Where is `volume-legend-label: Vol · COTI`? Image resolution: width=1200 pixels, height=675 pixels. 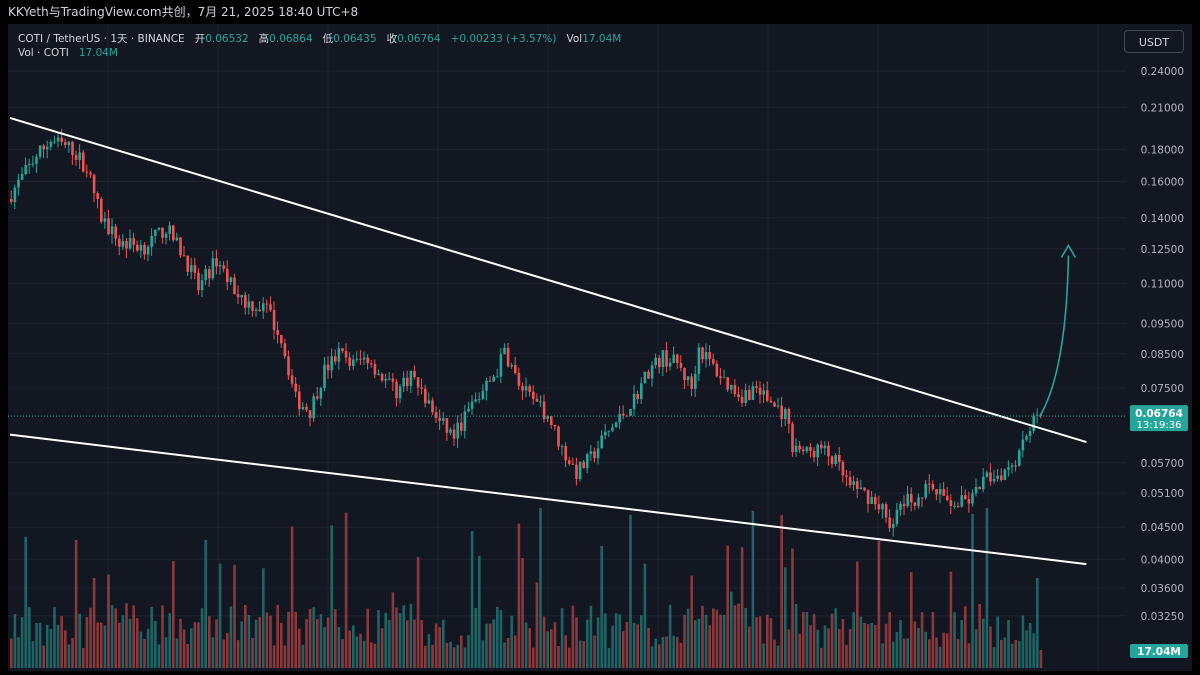 volume-legend-label: Vol · COTI is located at coordinates (43, 53).